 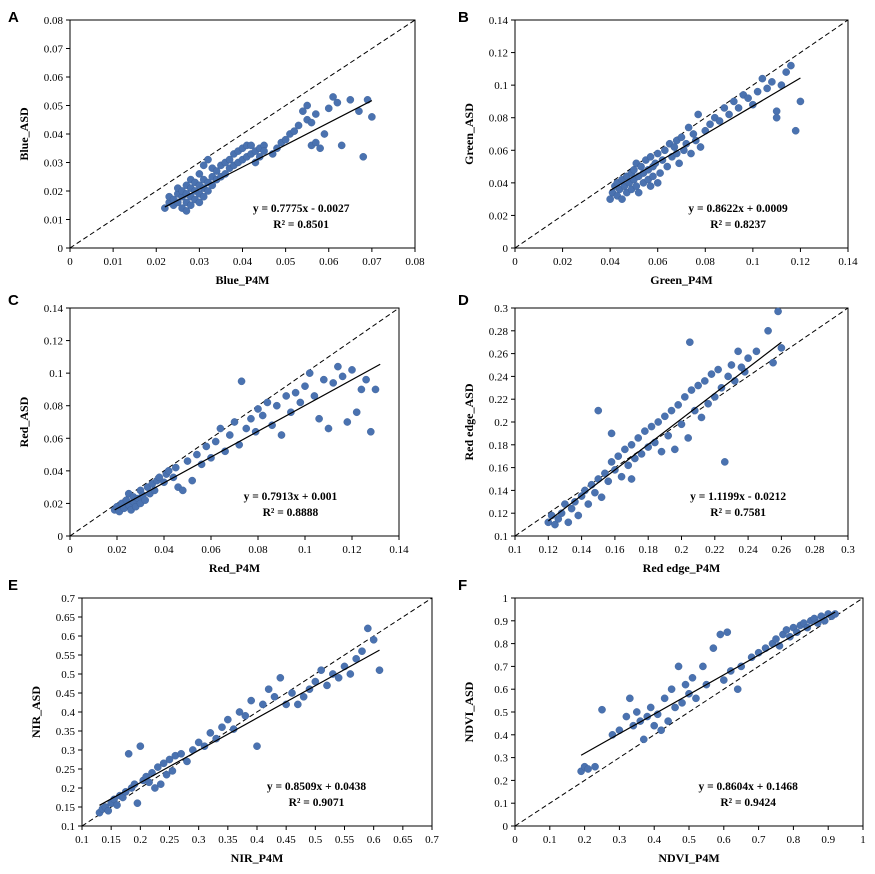 I want to click on x-tick-label: 0.07, so click(x=372, y=262).